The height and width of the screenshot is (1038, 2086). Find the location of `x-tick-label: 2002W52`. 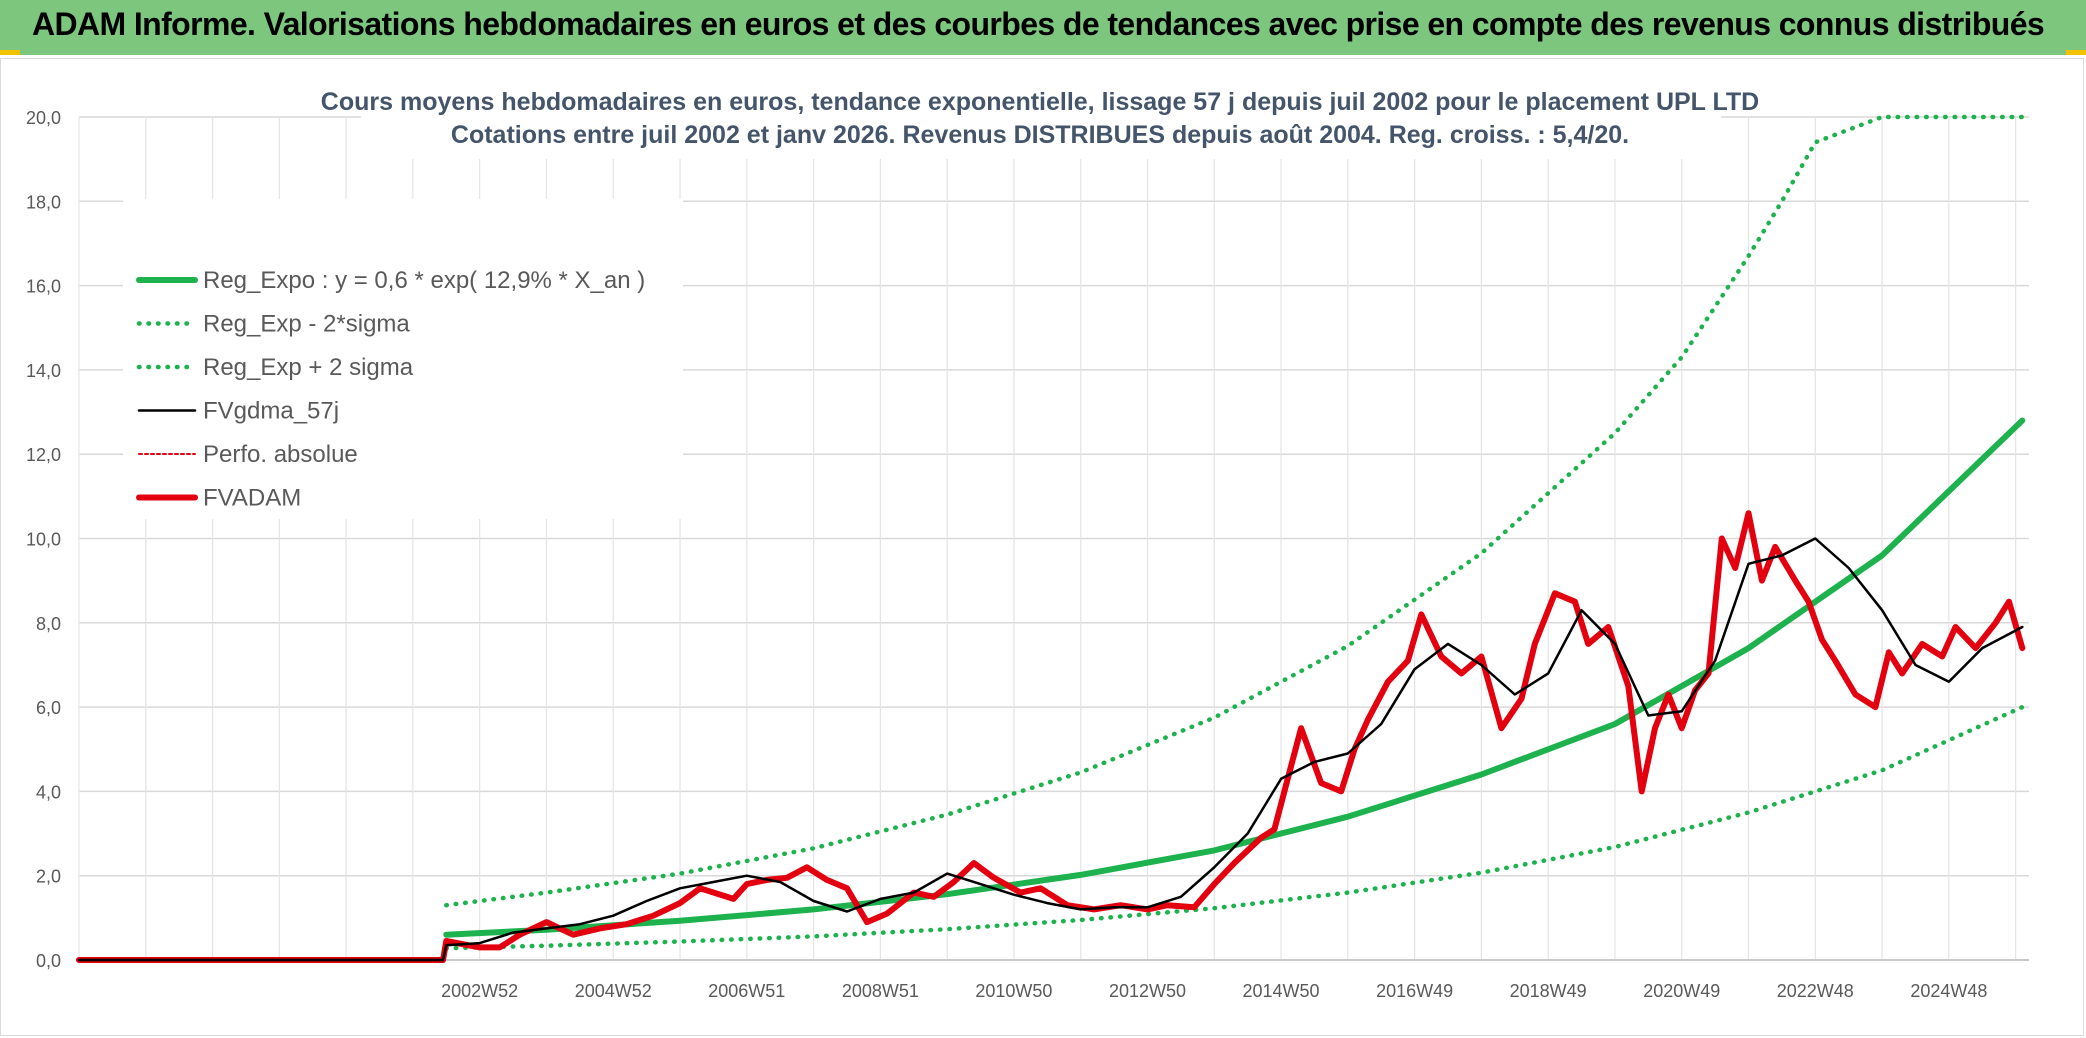

x-tick-label: 2002W52 is located at coordinates (479, 991).